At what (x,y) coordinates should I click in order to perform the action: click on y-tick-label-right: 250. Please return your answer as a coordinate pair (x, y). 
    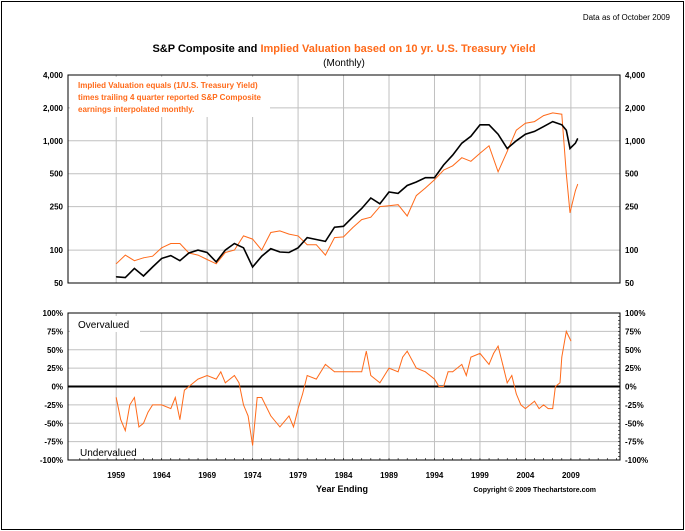
    Looking at the image, I should click on (632, 207).